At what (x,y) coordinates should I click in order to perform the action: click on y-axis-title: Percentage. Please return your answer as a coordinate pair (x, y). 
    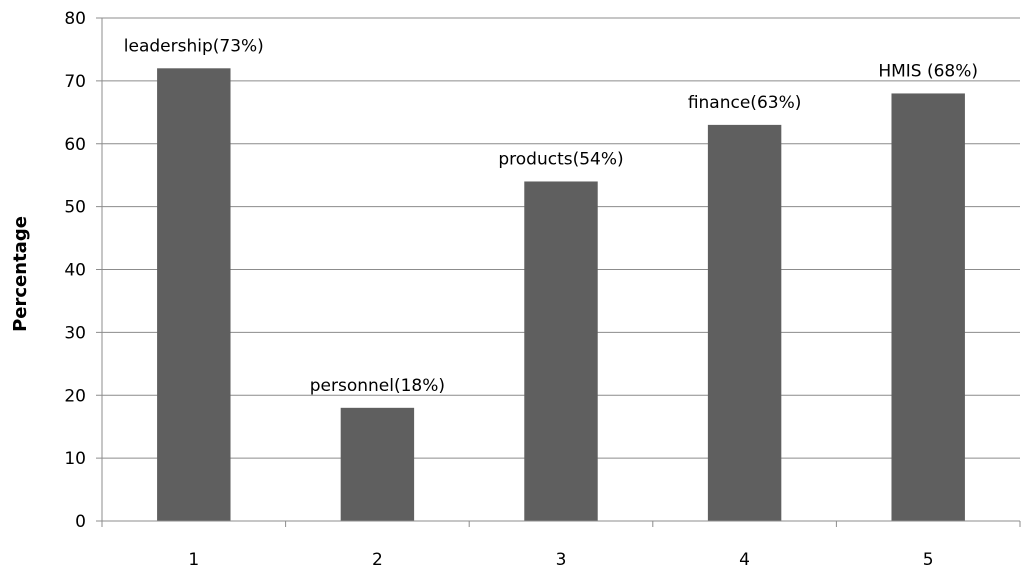
    Looking at the image, I should click on (20, 274).